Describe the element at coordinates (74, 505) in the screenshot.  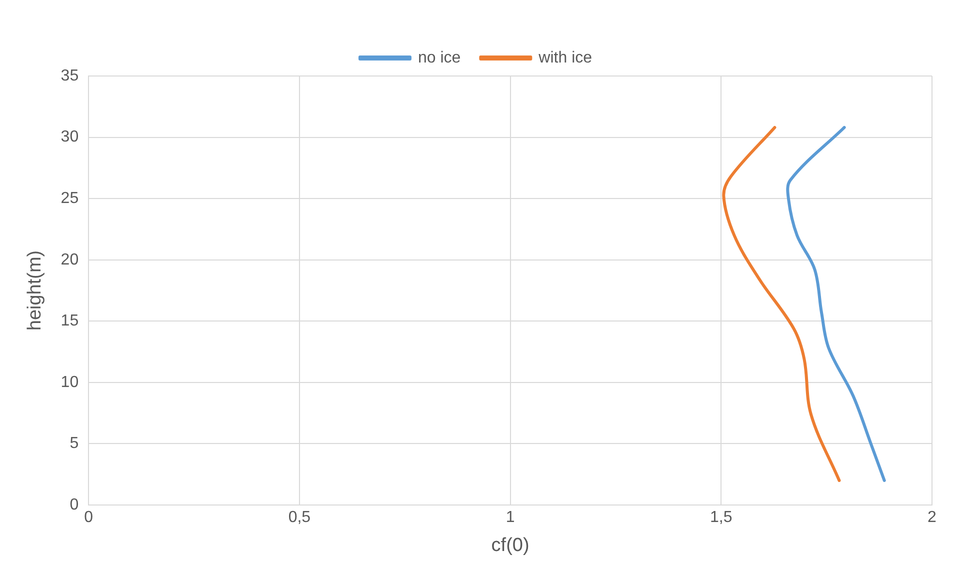
I see `y-tick-label: 0` at that location.